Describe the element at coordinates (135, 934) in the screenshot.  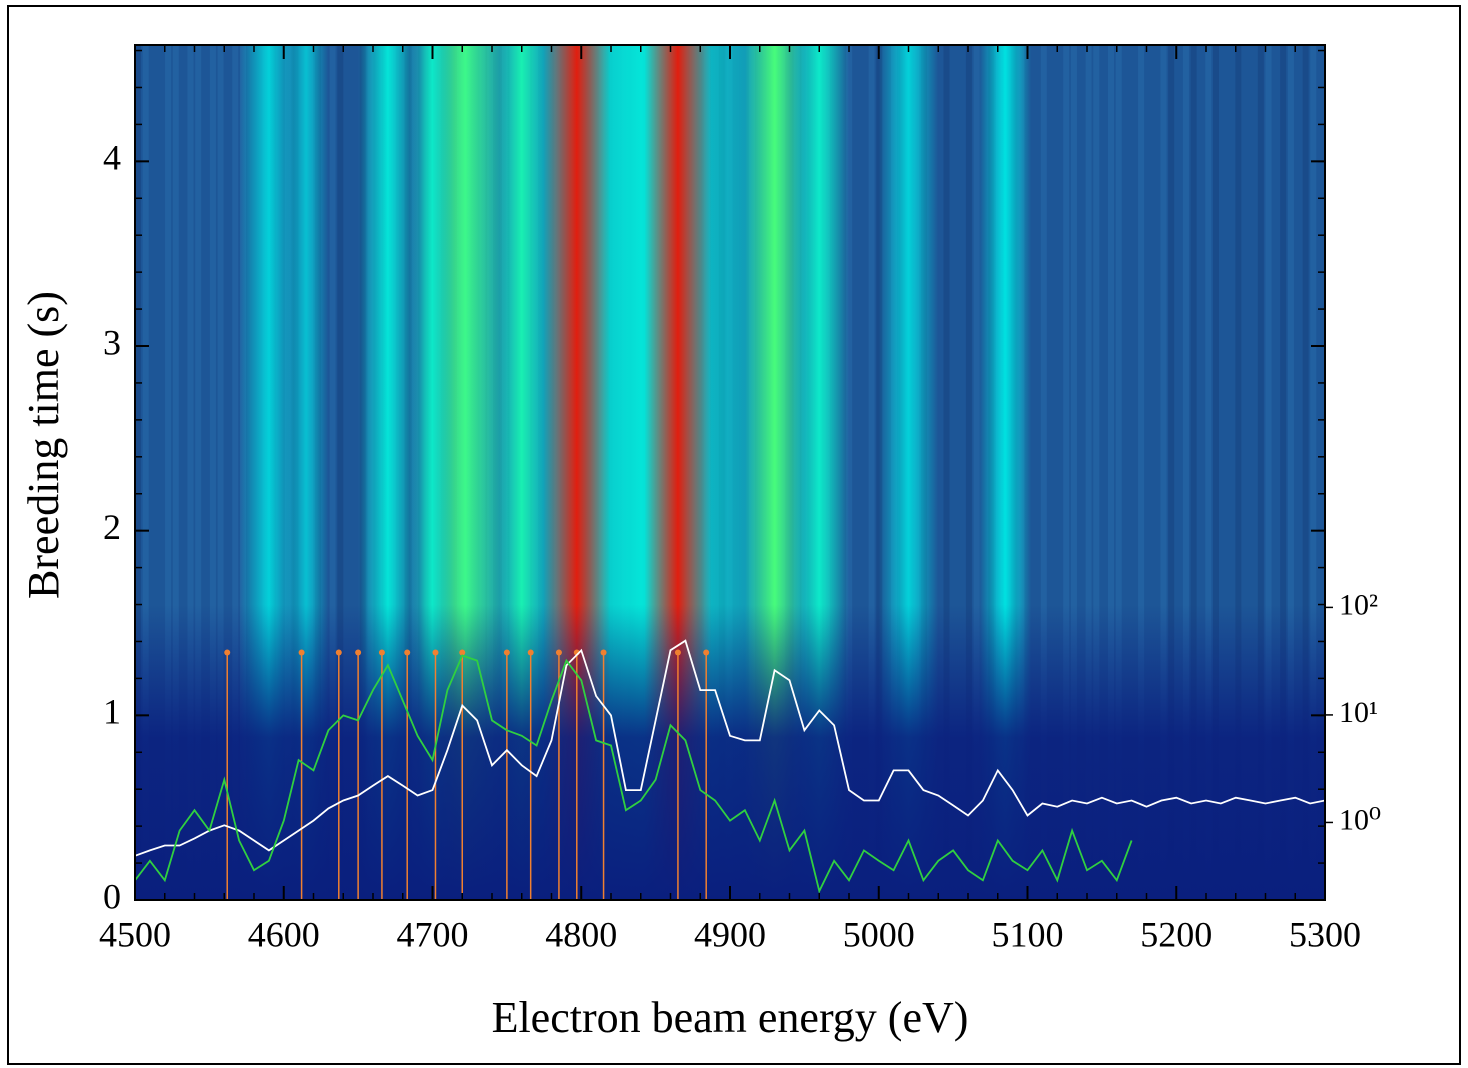
I see `x-tick-label: 4500` at that location.